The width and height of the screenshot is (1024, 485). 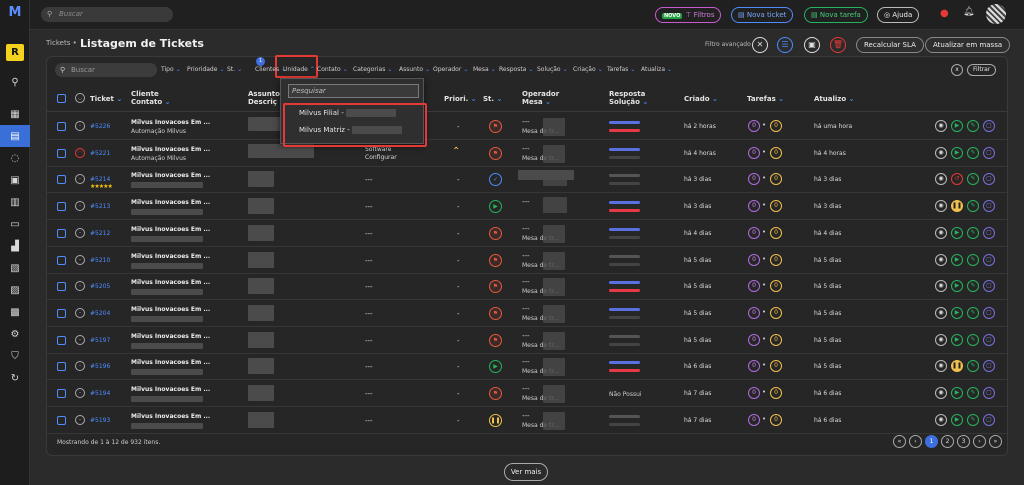 What do you see at coordinates (15, 12) in the screenshot?
I see `milvus-logo: M` at bounding box center [15, 12].